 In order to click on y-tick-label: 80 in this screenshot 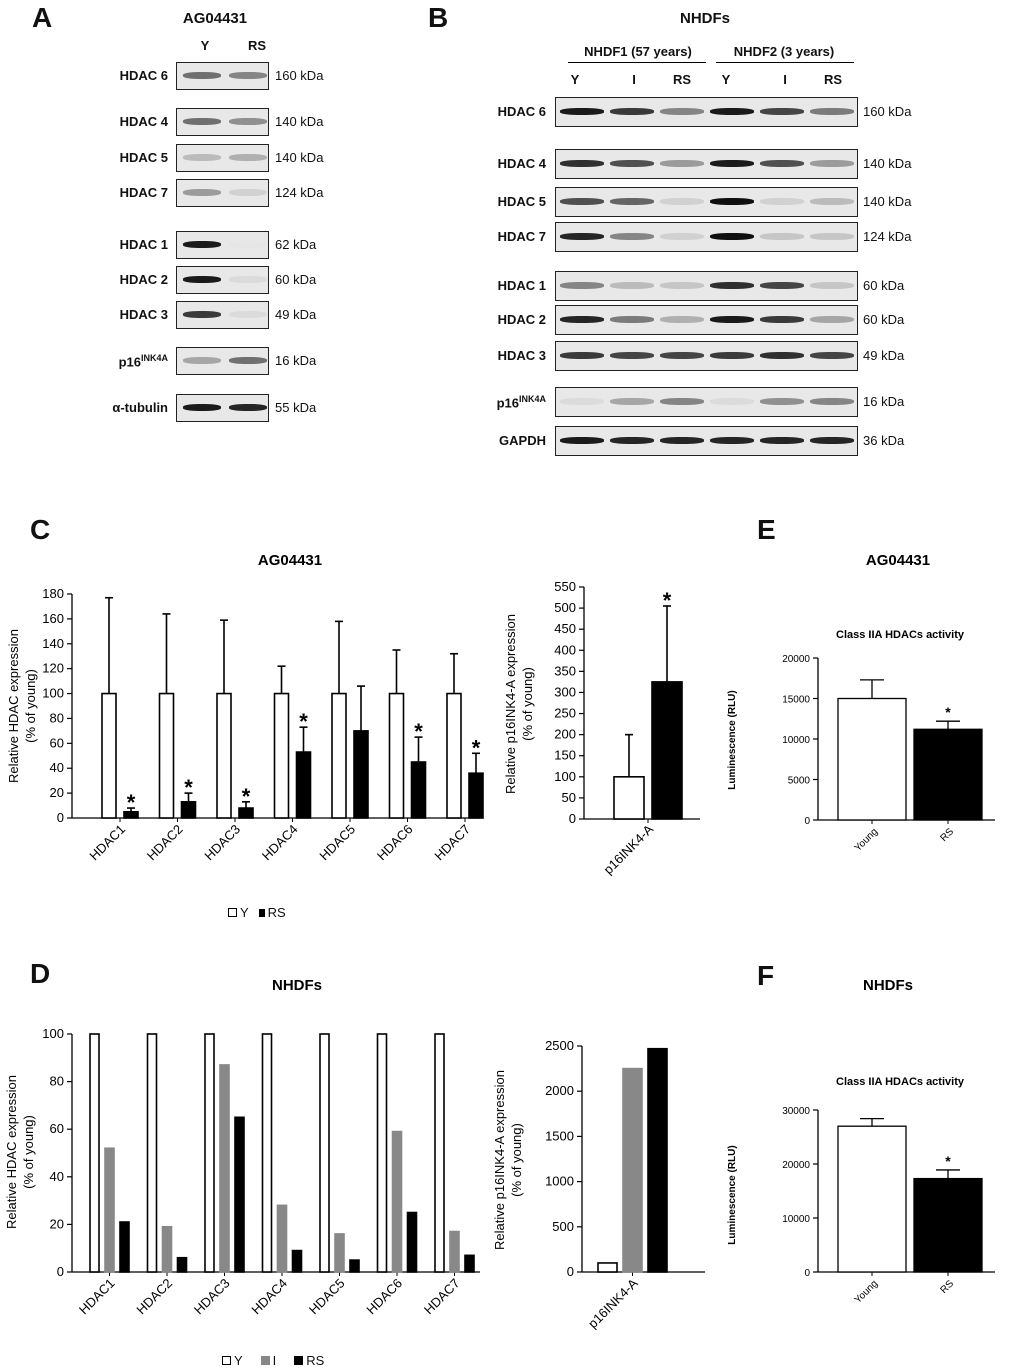, I will do `click(57, 1081)`.